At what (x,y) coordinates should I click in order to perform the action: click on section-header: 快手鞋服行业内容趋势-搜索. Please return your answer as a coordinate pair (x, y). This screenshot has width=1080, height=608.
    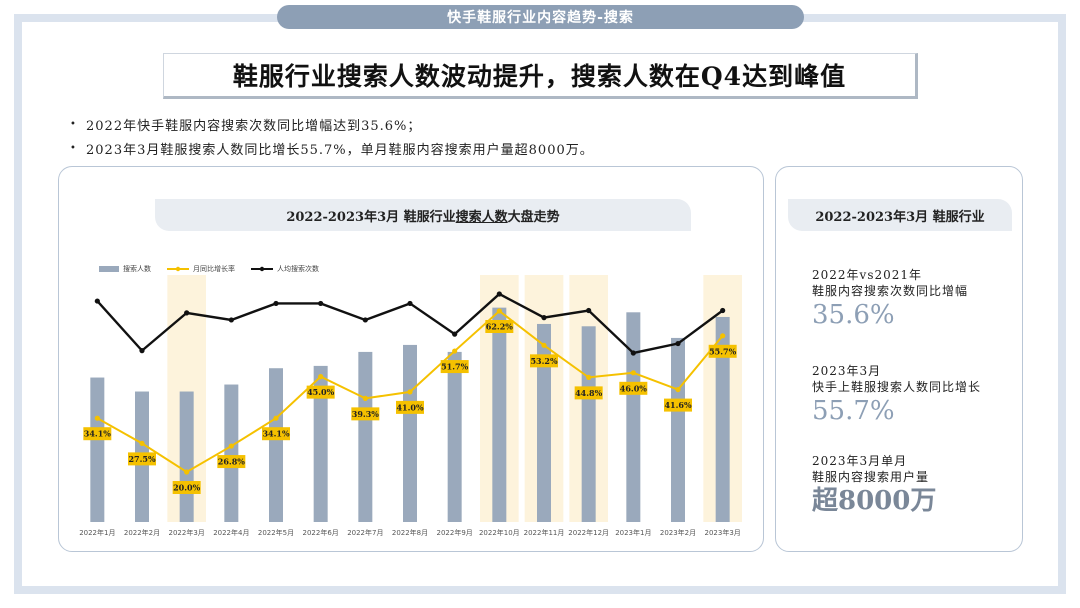
    Looking at the image, I should click on (540, 17).